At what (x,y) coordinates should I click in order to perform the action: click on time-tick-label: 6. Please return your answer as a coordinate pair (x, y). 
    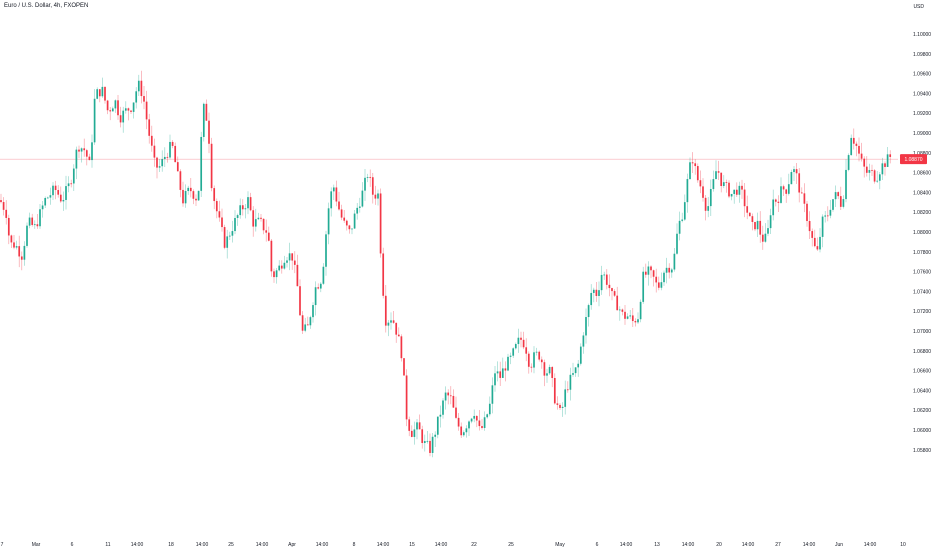
    Looking at the image, I should click on (597, 545).